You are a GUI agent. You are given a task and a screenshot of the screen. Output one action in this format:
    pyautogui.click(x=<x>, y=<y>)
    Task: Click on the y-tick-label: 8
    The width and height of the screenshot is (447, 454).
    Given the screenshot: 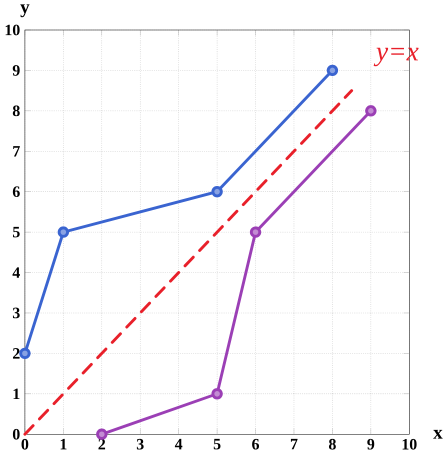 What is the action you would take?
    pyautogui.click(x=16, y=110)
    